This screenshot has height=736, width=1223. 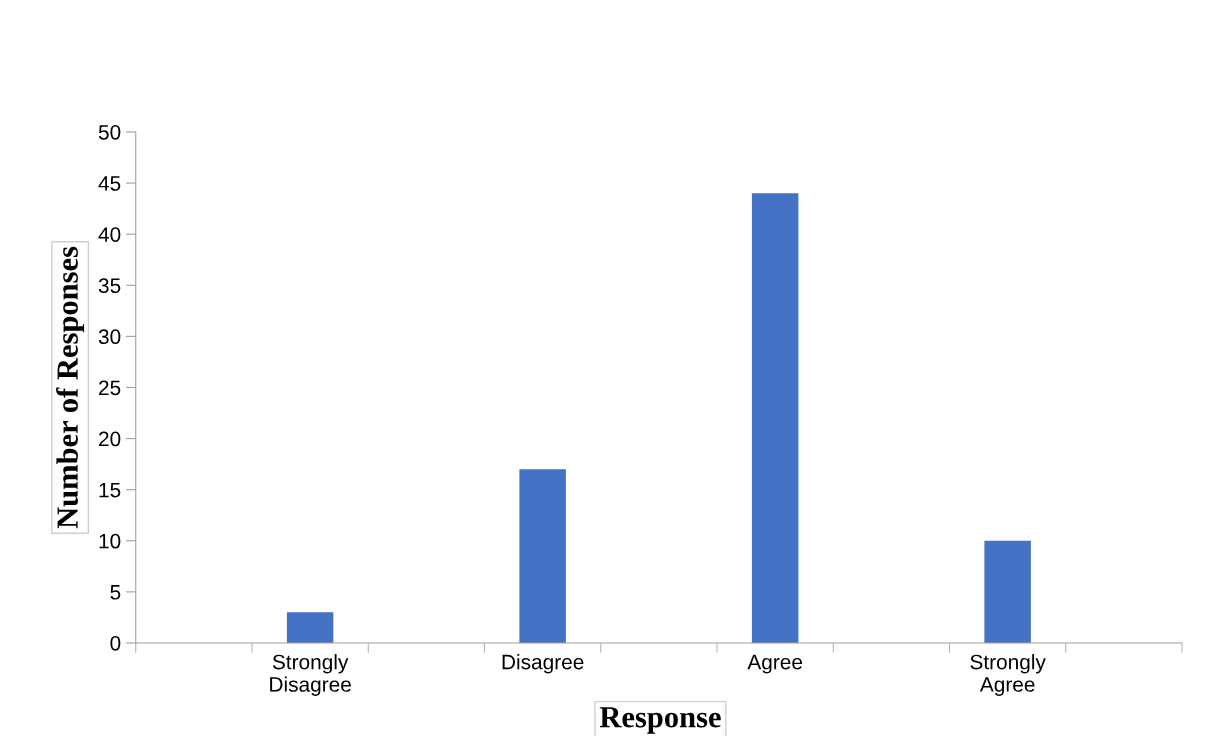 I want to click on y-tick-label: 50, so click(x=109, y=132).